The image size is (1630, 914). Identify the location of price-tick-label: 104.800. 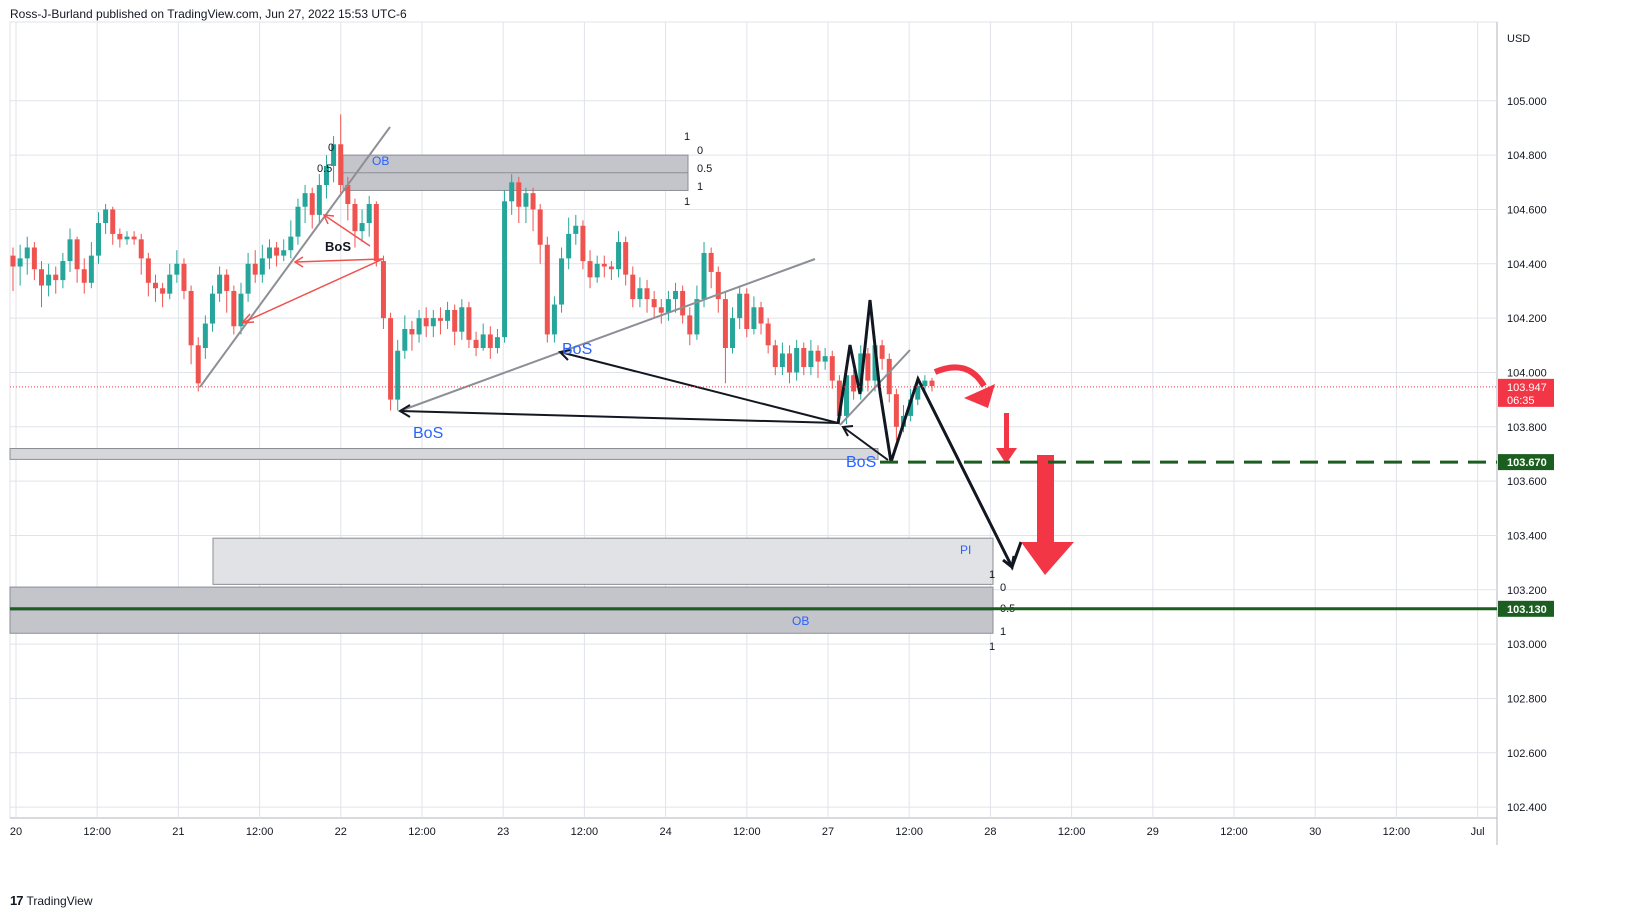
(1527, 156).